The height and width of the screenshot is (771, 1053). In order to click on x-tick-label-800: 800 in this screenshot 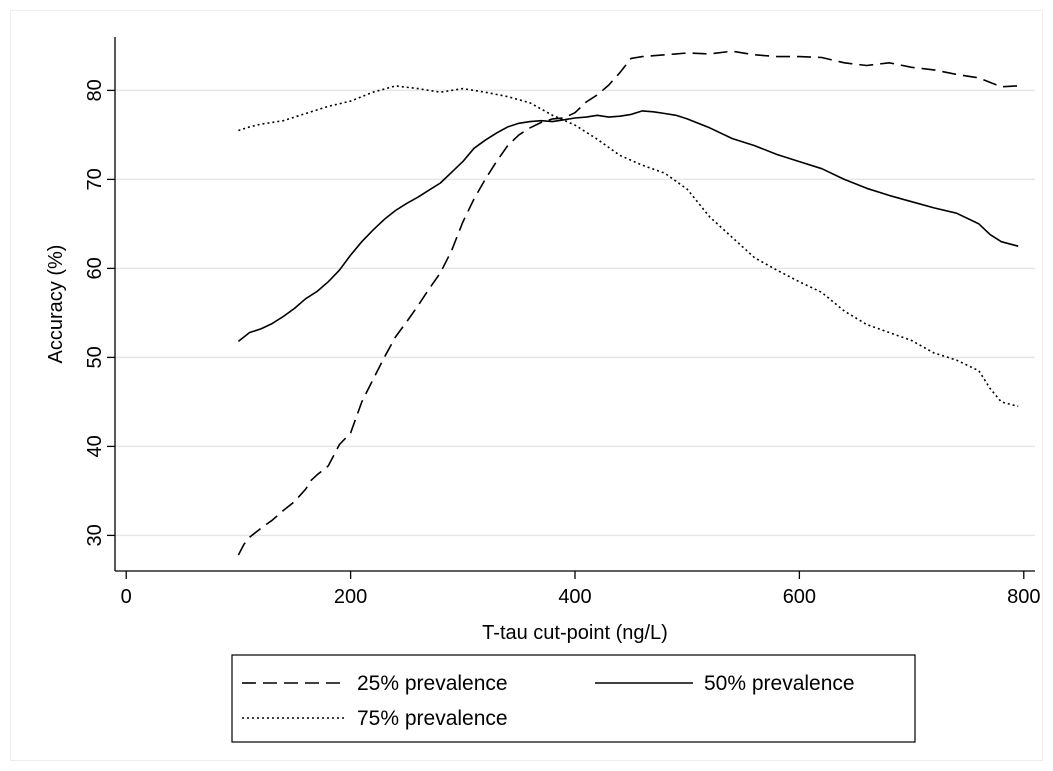, I will do `click(1023, 597)`.